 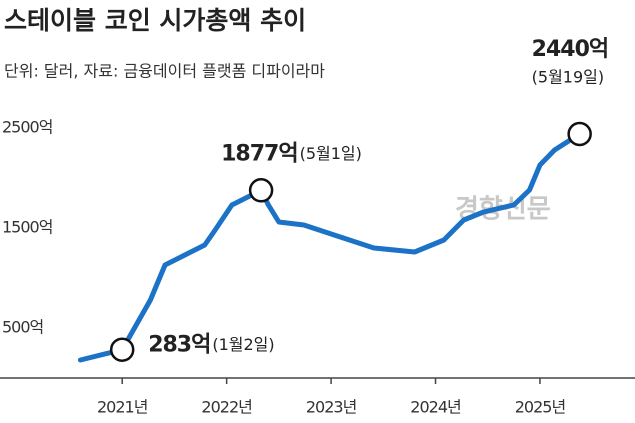 I want to click on y-tick-label: 500억, so click(x=22, y=327).